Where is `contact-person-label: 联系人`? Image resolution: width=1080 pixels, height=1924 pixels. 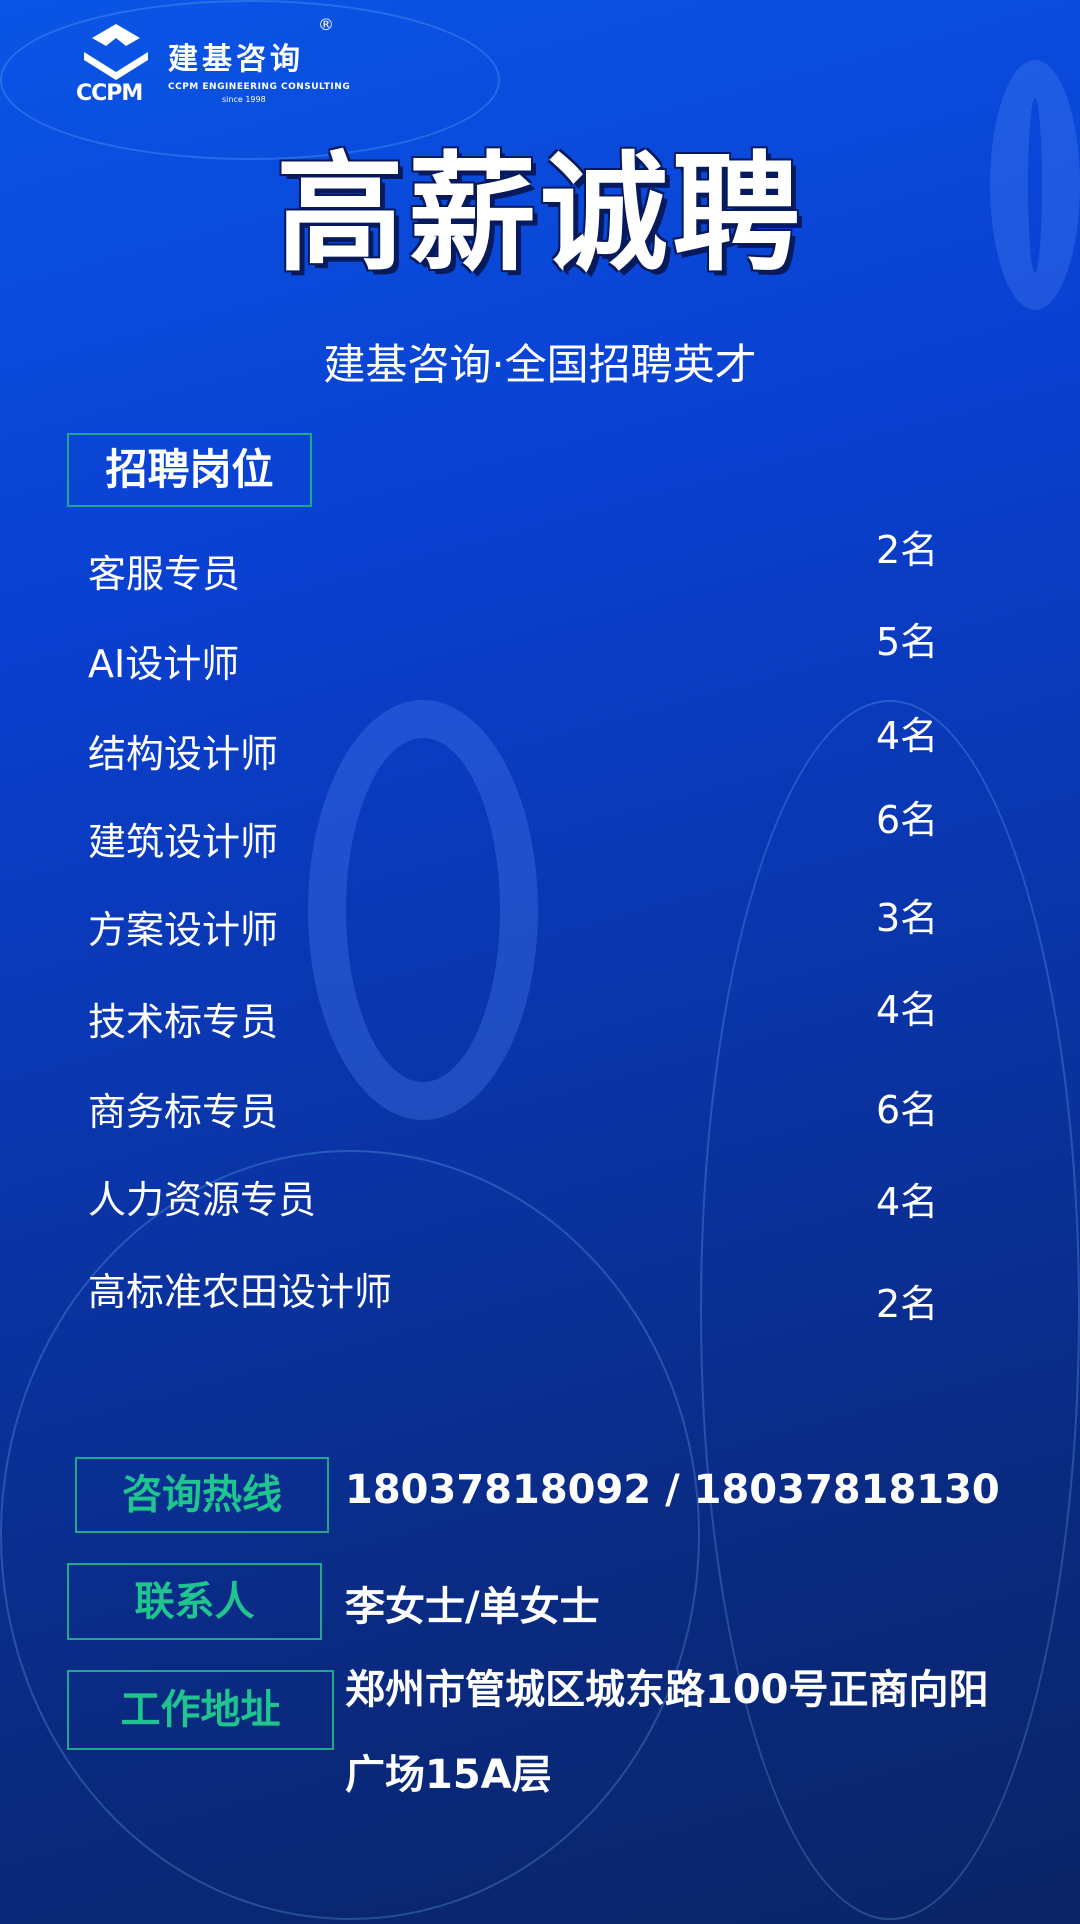
contact-person-label: 联系人 is located at coordinates (194, 1601).